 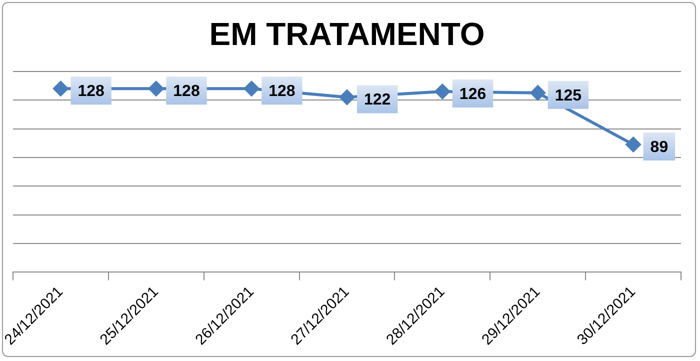 What do you see at coordinates (659, 147) in the screenshot?
I see `data-label: 89` at bounding box center [659, 147].